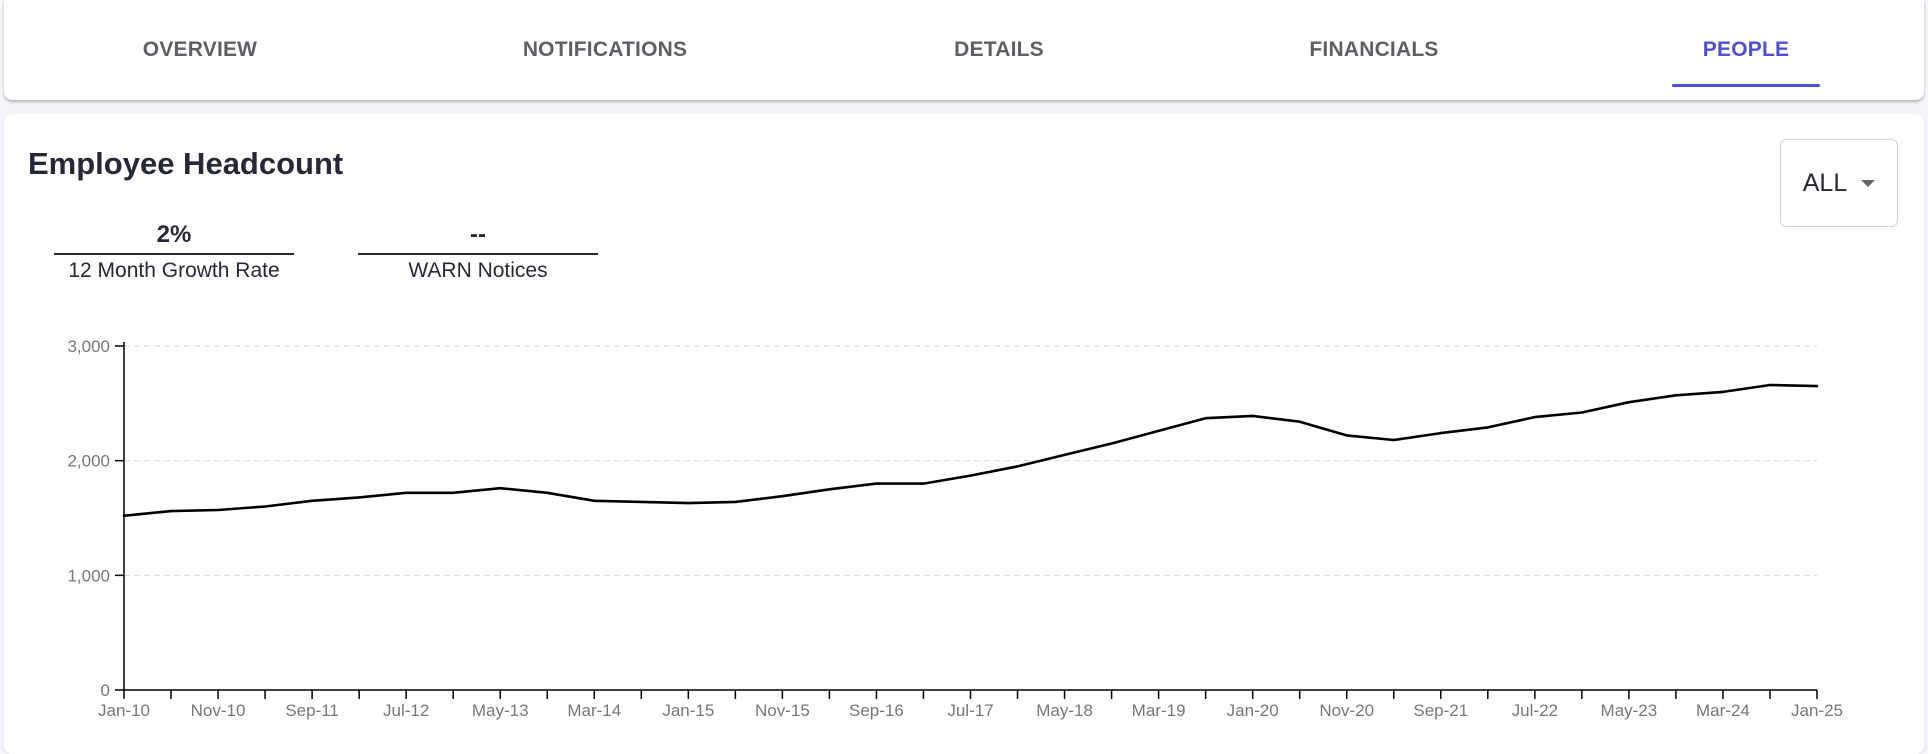  I want to click on caret-down-icon, so click(1868, 183).